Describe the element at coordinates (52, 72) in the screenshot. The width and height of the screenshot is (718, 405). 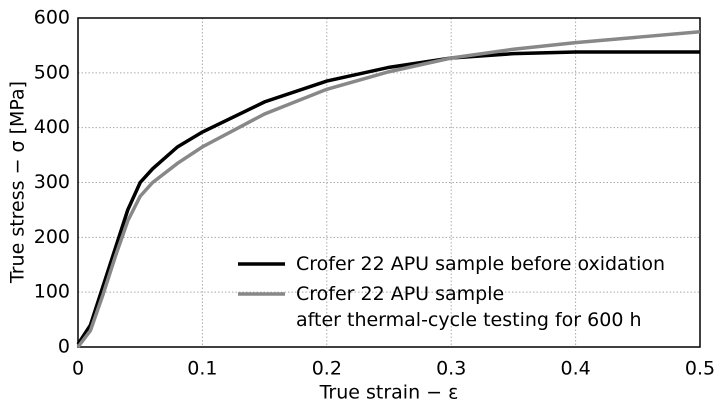
I see `y-tick-label: 500` at that location.